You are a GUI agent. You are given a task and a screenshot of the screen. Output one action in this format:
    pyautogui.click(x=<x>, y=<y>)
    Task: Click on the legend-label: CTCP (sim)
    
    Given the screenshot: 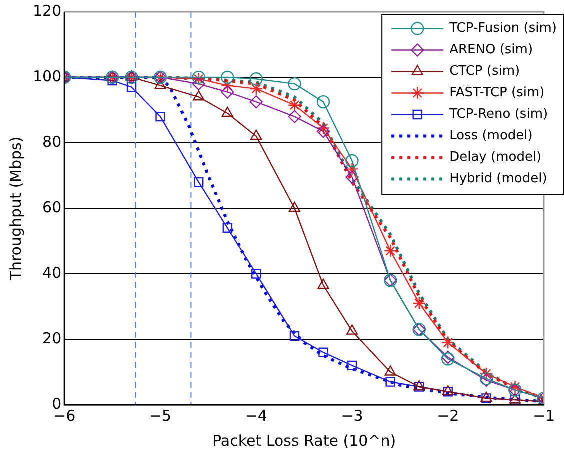 What is the action you would take?
    pyautogui.click(x=485, y=72)
    